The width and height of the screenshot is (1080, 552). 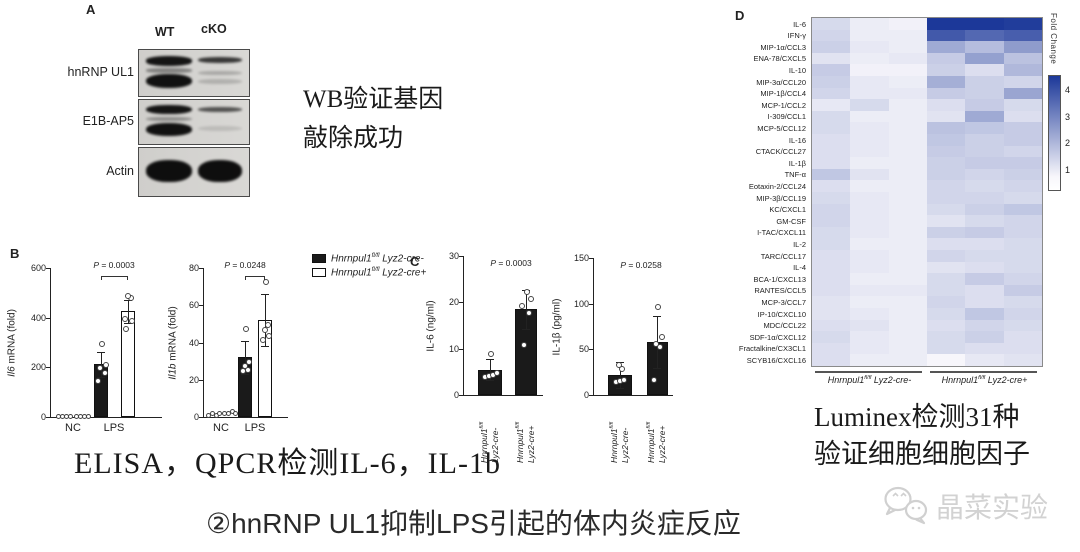 What do you see at coordinates (100, 72) in the screenshot?
I see `blot-row-label: hnRNP UL1` at bounding box center [100, 72].